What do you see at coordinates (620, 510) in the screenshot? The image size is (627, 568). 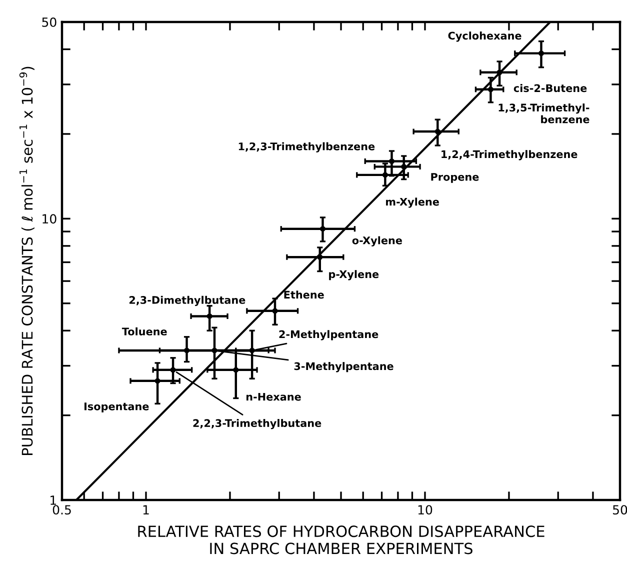 I see `x-tick-label: 50` at bounding box center [620, 510].